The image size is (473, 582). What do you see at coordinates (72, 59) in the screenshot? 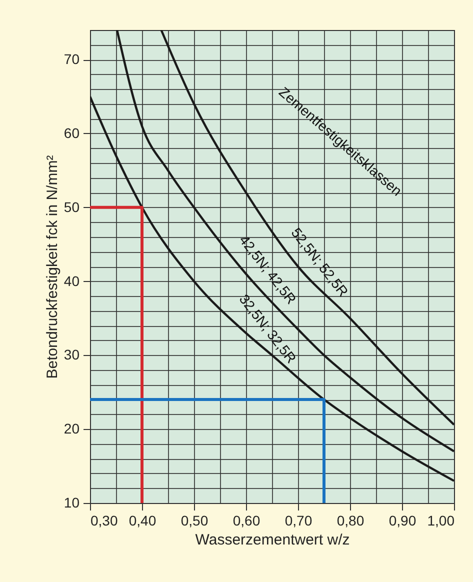
I see `y-tick-label: 70` at bounding box center [72, 59].